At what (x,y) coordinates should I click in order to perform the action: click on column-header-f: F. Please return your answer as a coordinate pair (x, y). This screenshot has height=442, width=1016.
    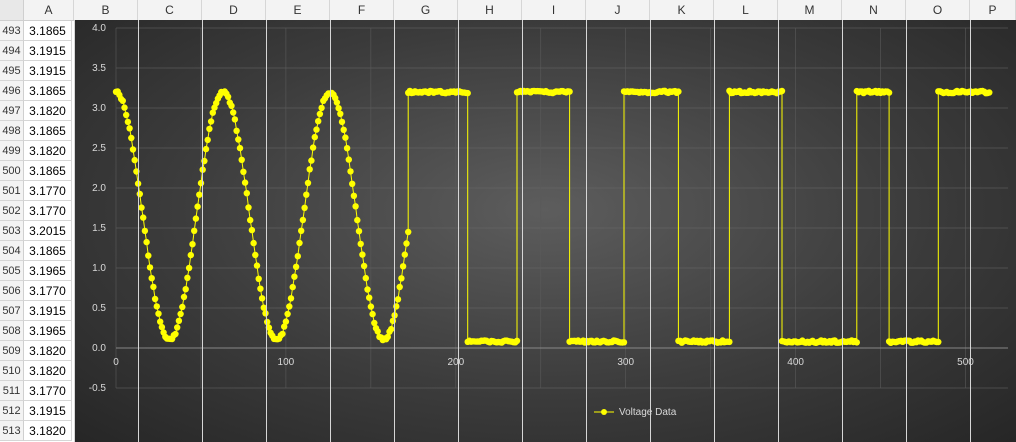
    Looking at the image, I should click on (362, 10).